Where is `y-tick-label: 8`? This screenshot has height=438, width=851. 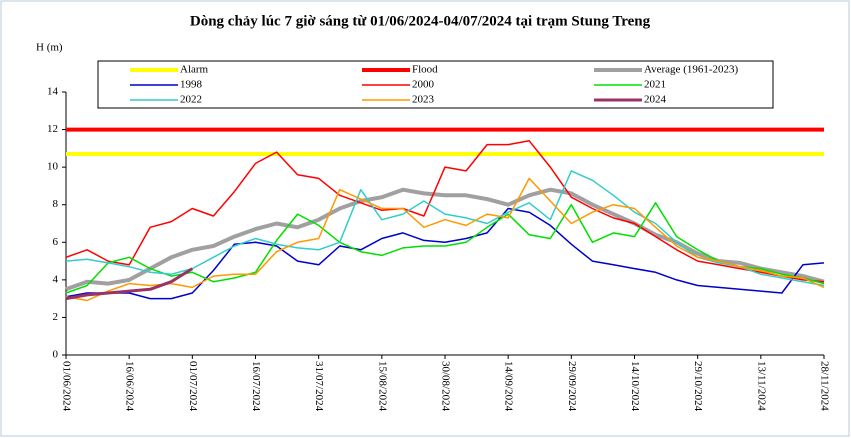
y-tick-label: 8 is located at coordinates (56, 204).